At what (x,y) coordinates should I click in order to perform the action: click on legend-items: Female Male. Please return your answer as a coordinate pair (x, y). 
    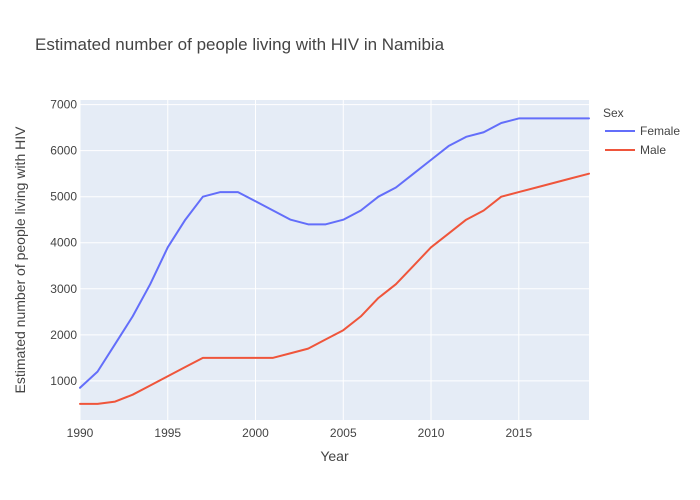
    Looking at the image, I should click on (642, 140).